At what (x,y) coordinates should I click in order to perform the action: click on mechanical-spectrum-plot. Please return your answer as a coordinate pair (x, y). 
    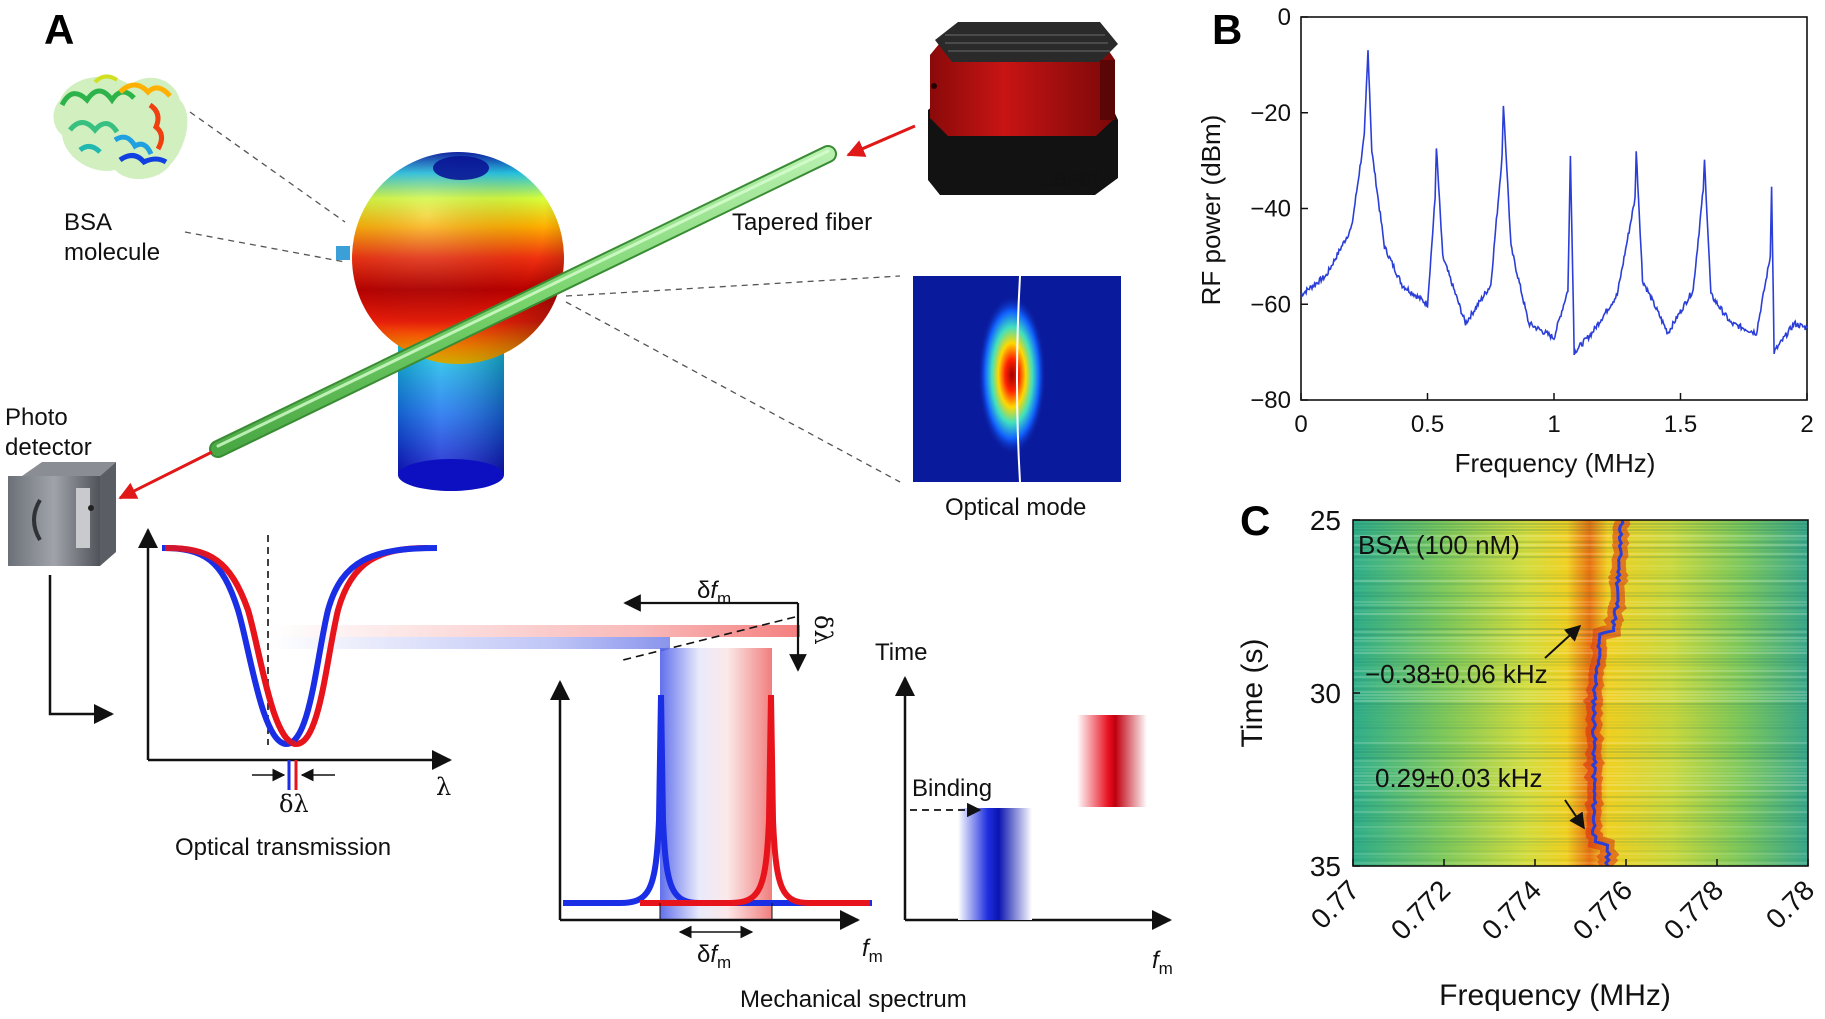
    Looking at the image, I should click on (711, 793).